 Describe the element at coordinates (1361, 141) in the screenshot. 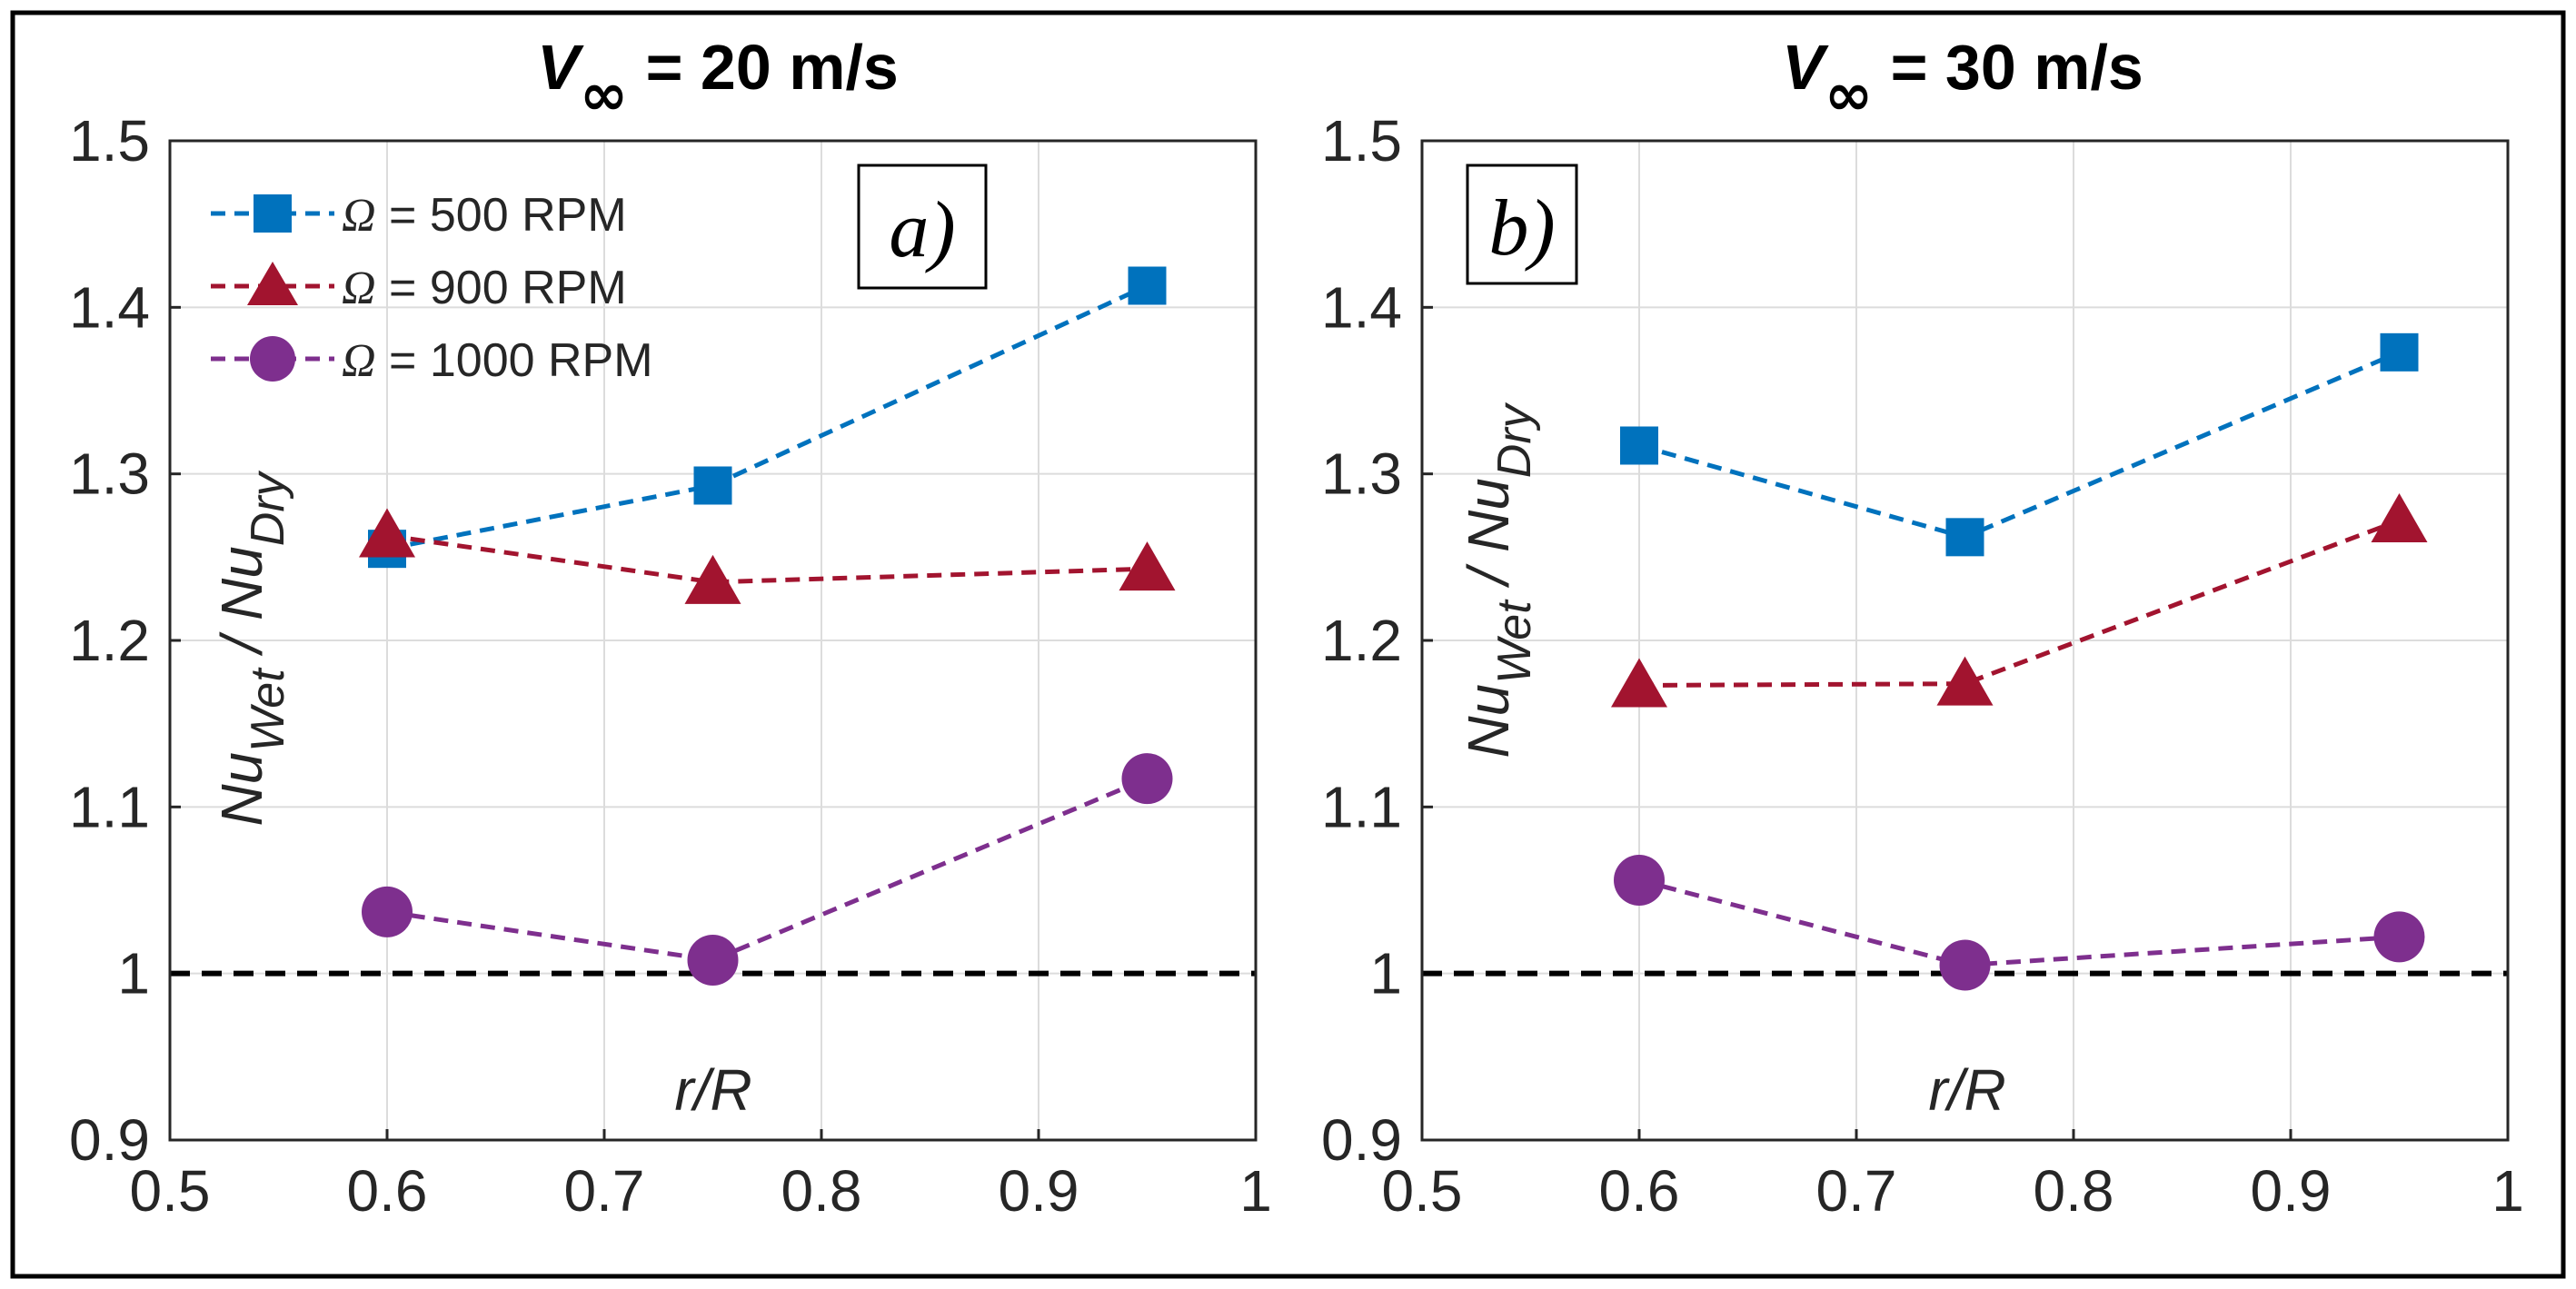

I see `ytick-b-6: 1.5` at that location.